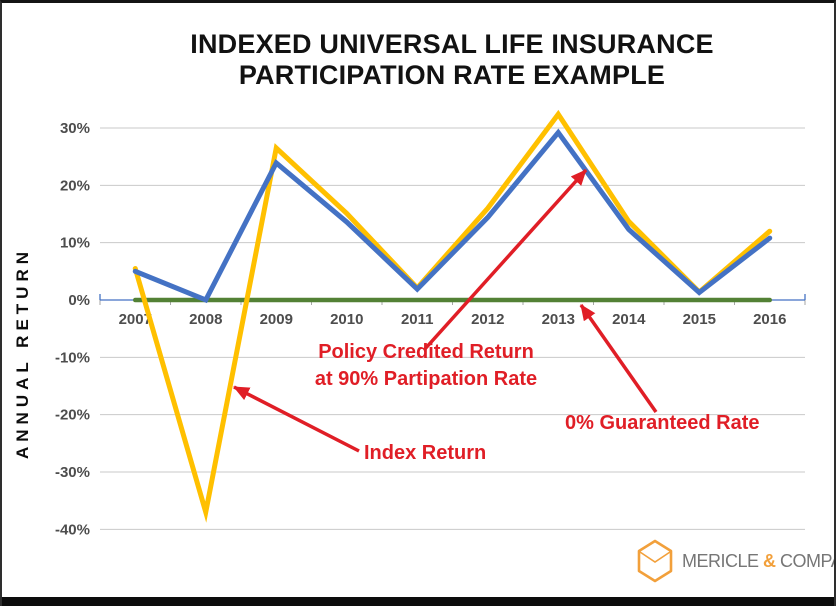 Image resolution: width=836 pixels, height=606 pixels. What do you see at coordinates (487, 319) in the screenshot?
I see `x-tick-label: 2012` at bounding box center [487, 319].